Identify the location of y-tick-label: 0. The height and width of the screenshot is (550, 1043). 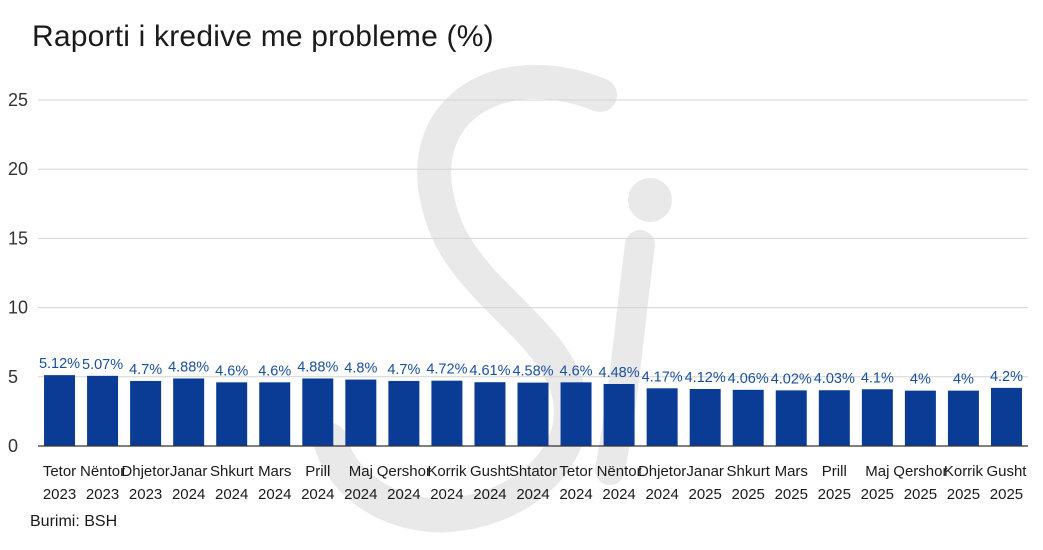
(13, 446).